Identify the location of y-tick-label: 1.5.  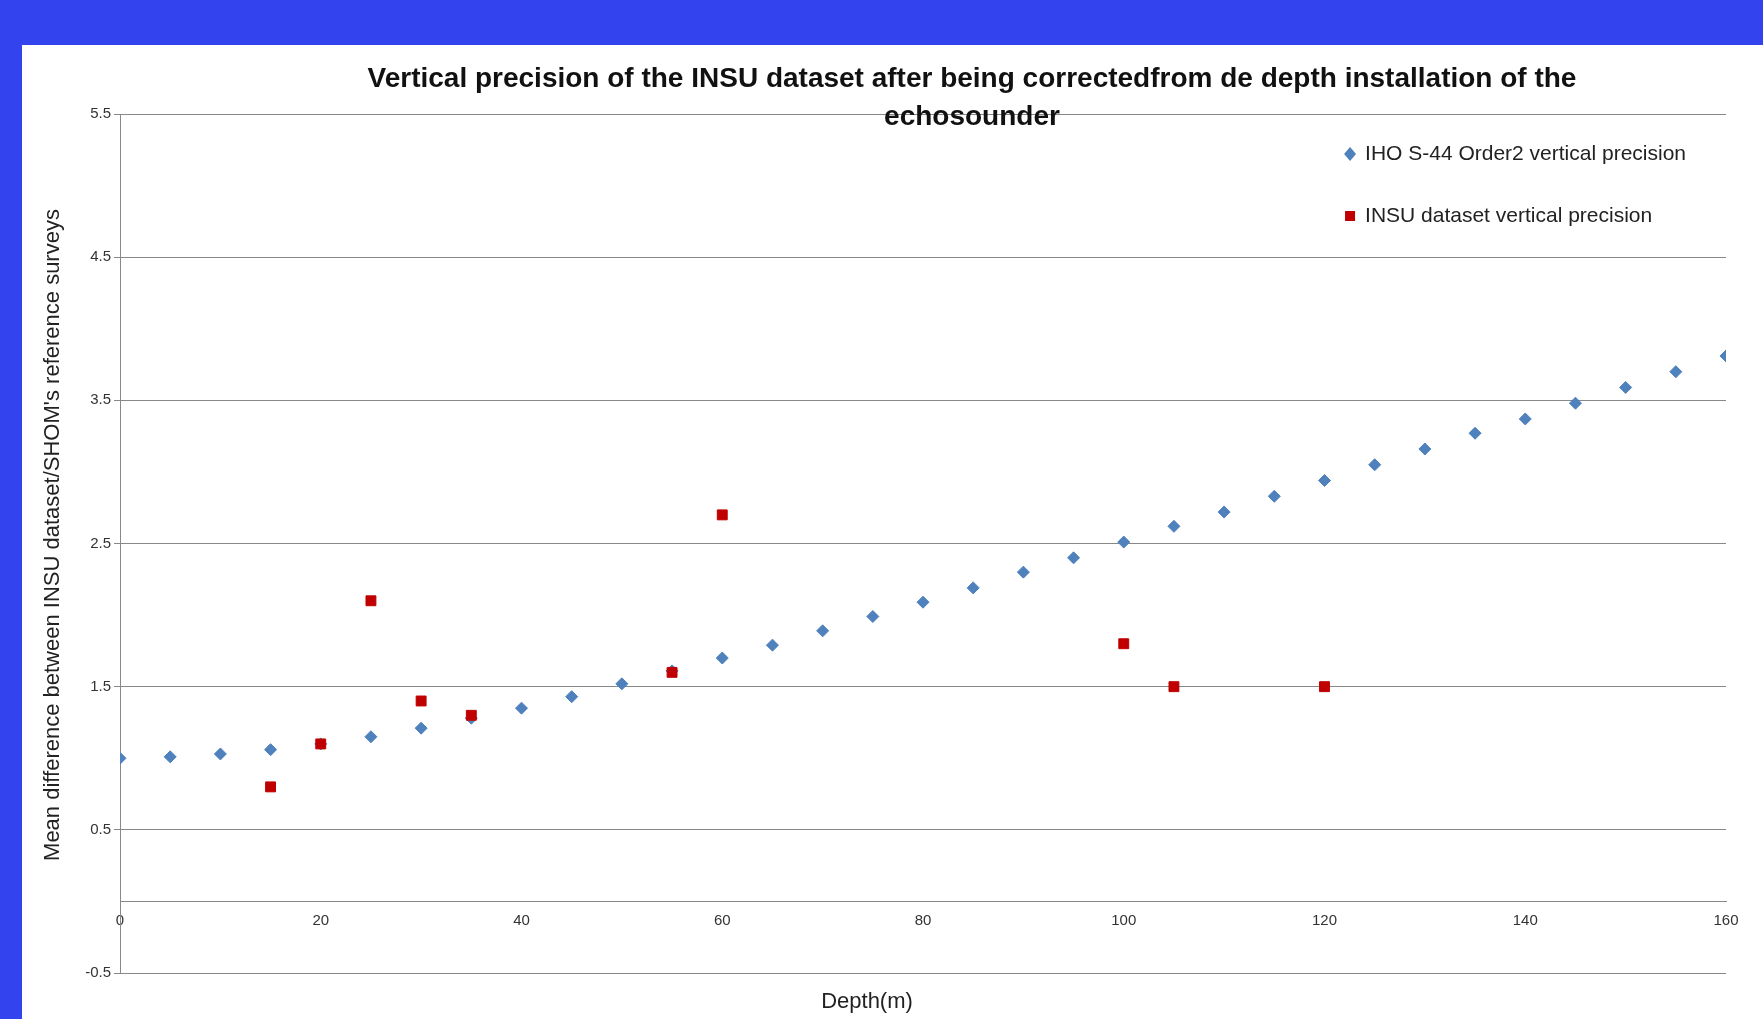
(100, 685).